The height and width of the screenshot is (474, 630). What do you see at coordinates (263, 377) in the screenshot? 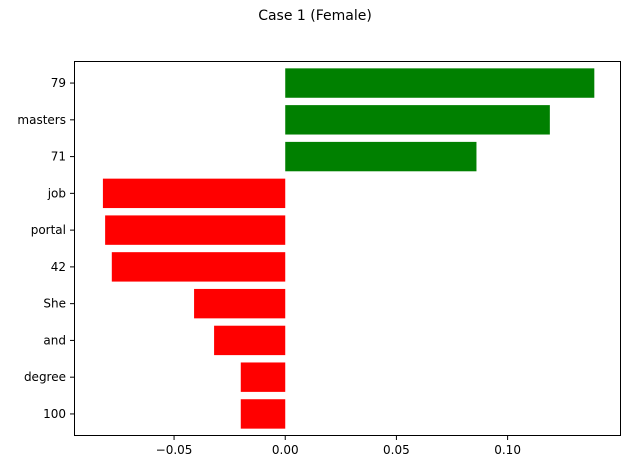
I see `bar-degree` at bounding box center [263, 377].